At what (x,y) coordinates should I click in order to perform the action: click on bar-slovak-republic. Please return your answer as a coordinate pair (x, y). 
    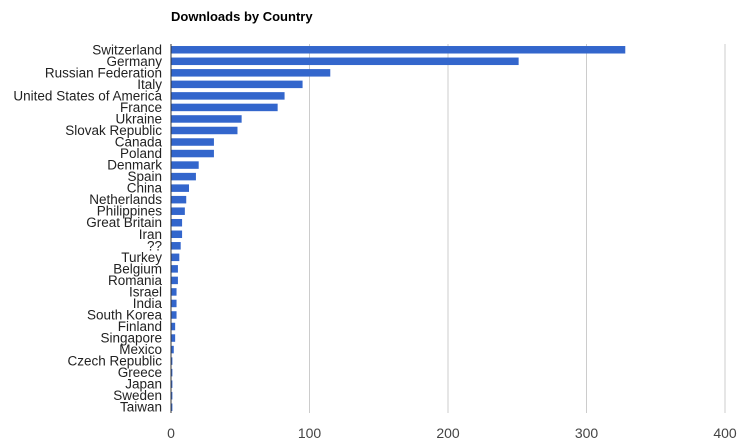
    Looking at the image, I should click on (204, 130).